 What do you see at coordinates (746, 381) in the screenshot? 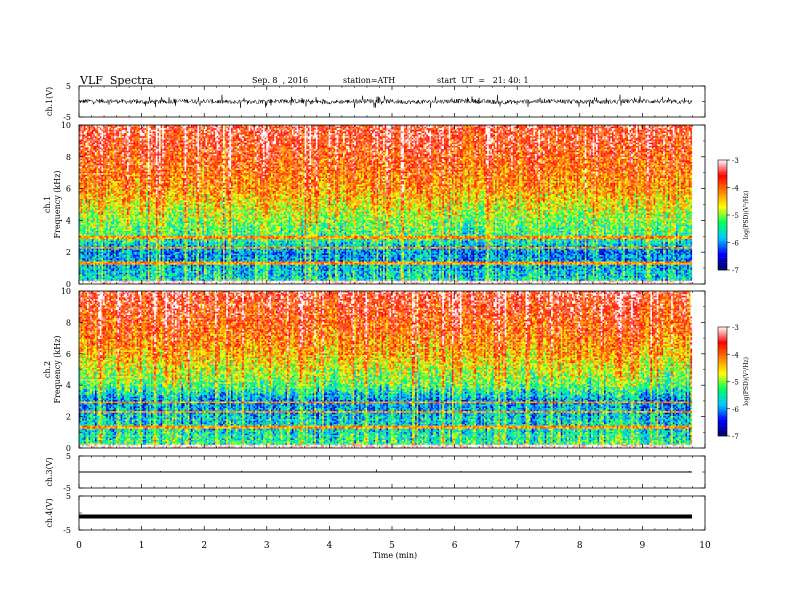
I see `ch2-spectrogram-colorbar-label: log(PSD)(V²/Hz)` at bounding box center [746, 381].